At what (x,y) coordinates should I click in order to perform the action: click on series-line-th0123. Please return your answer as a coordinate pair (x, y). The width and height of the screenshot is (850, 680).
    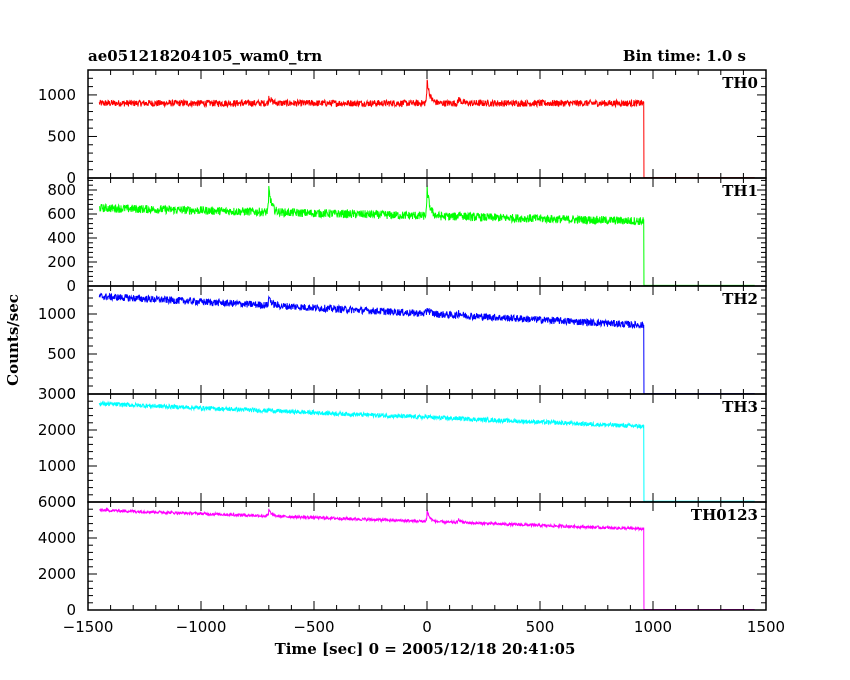
    Looking at the image, I should click on (427, 558).